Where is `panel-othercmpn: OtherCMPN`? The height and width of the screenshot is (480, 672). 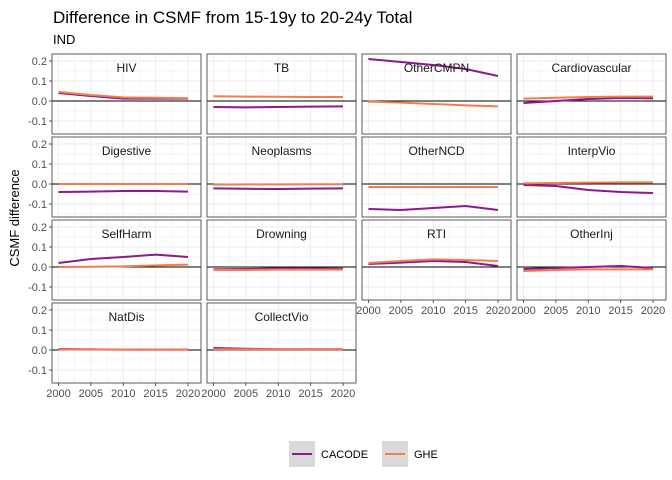 panel-othercmpn: OtherCMPN is located at coordinates (436, 94).